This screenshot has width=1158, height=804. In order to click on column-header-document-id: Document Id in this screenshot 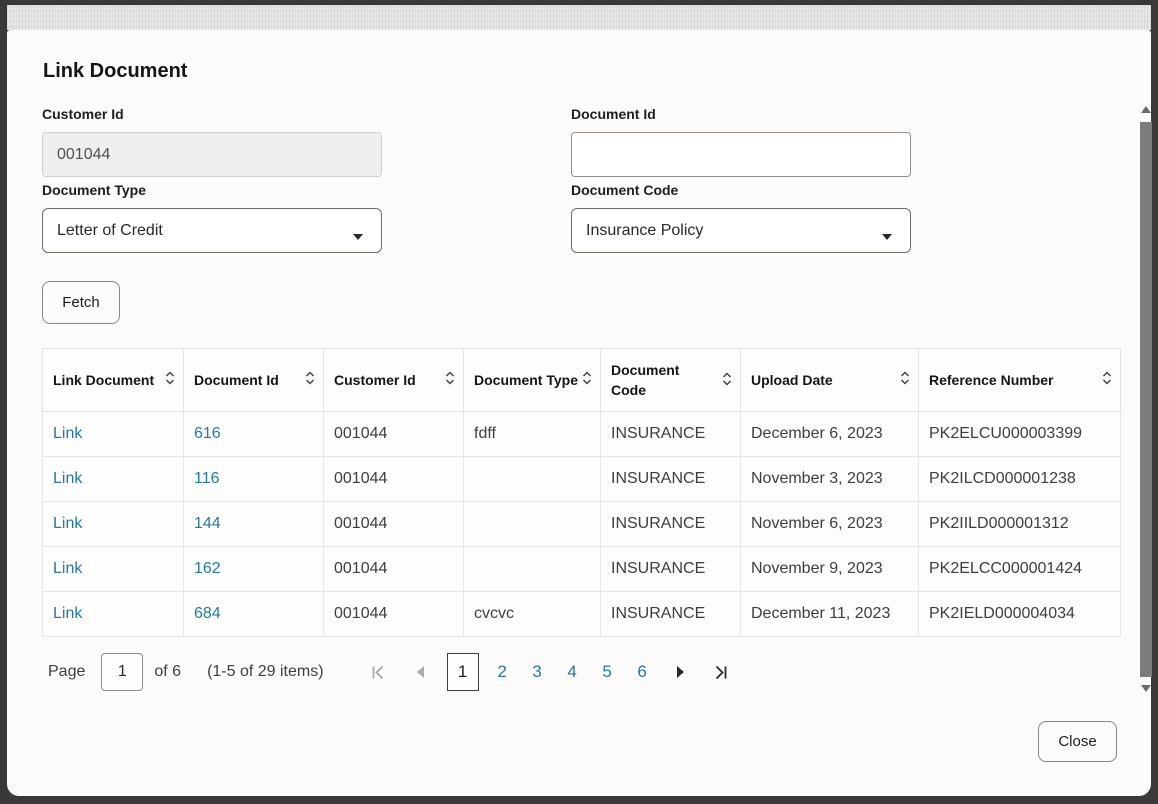, I will do `click(253, 380)`.